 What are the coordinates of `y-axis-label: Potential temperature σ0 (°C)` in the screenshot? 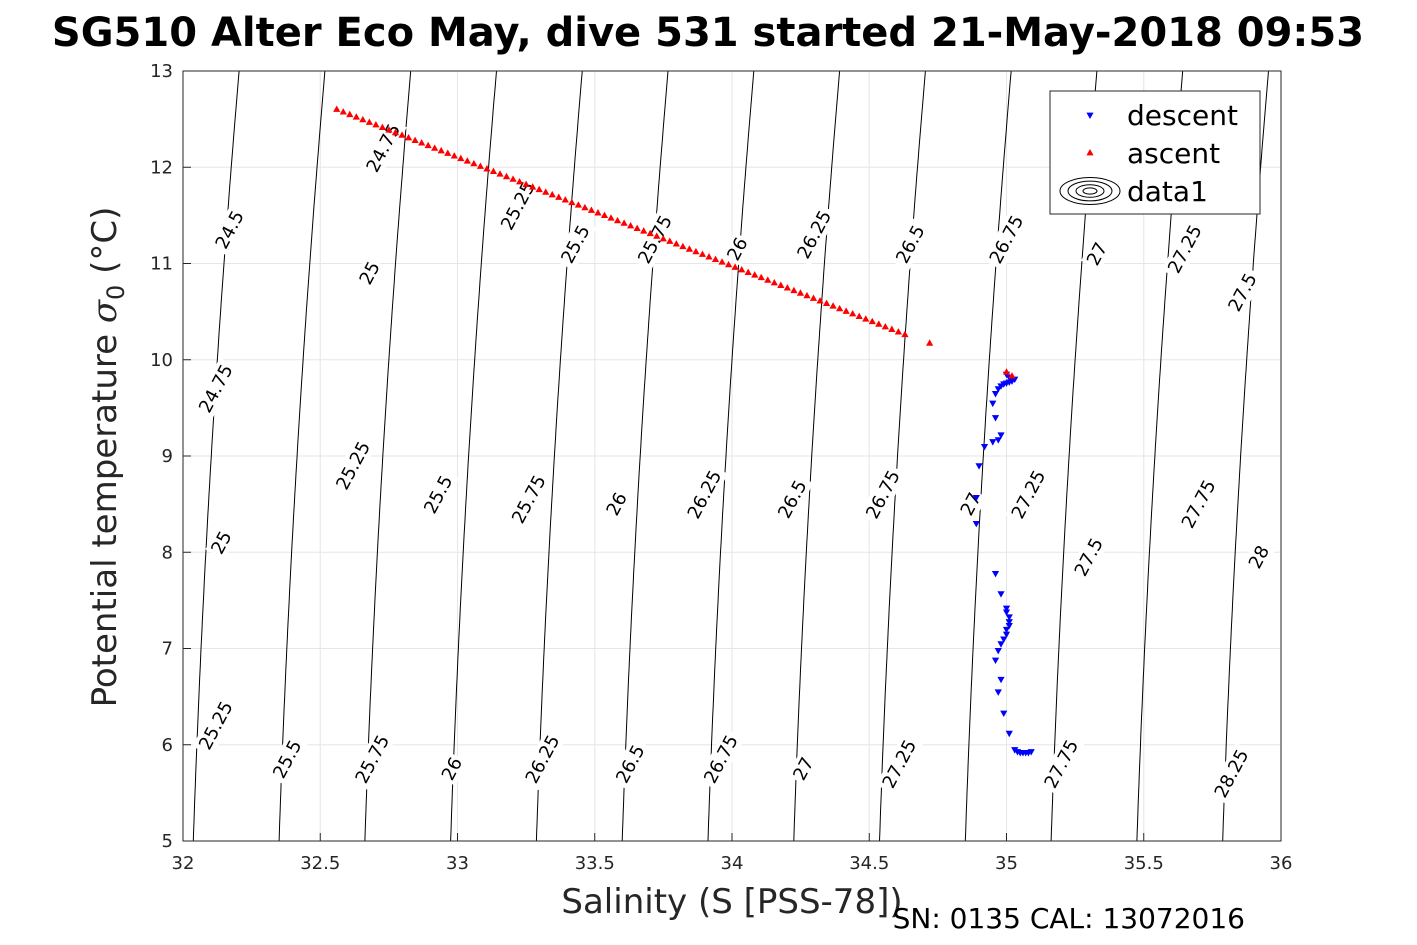 It's located at (107, 457).